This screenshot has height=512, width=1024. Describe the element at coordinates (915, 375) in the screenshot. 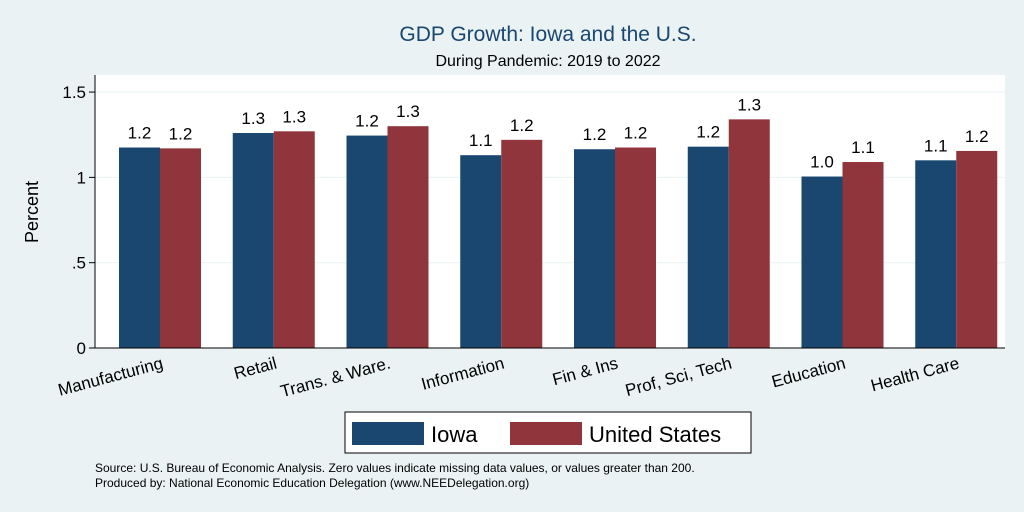

I see `category-label: Health Care` at that location.